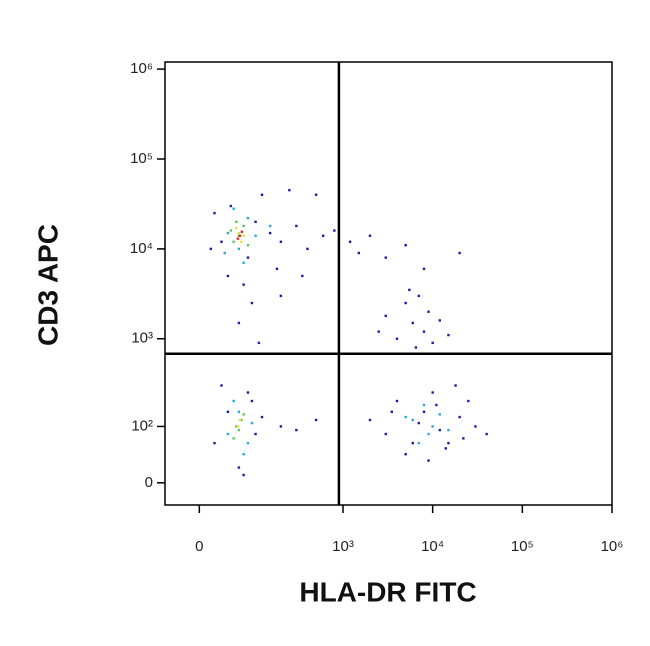 The image size is (650, 646). I want to click on y-axis-title: CD3 APC, so click(47, 285).